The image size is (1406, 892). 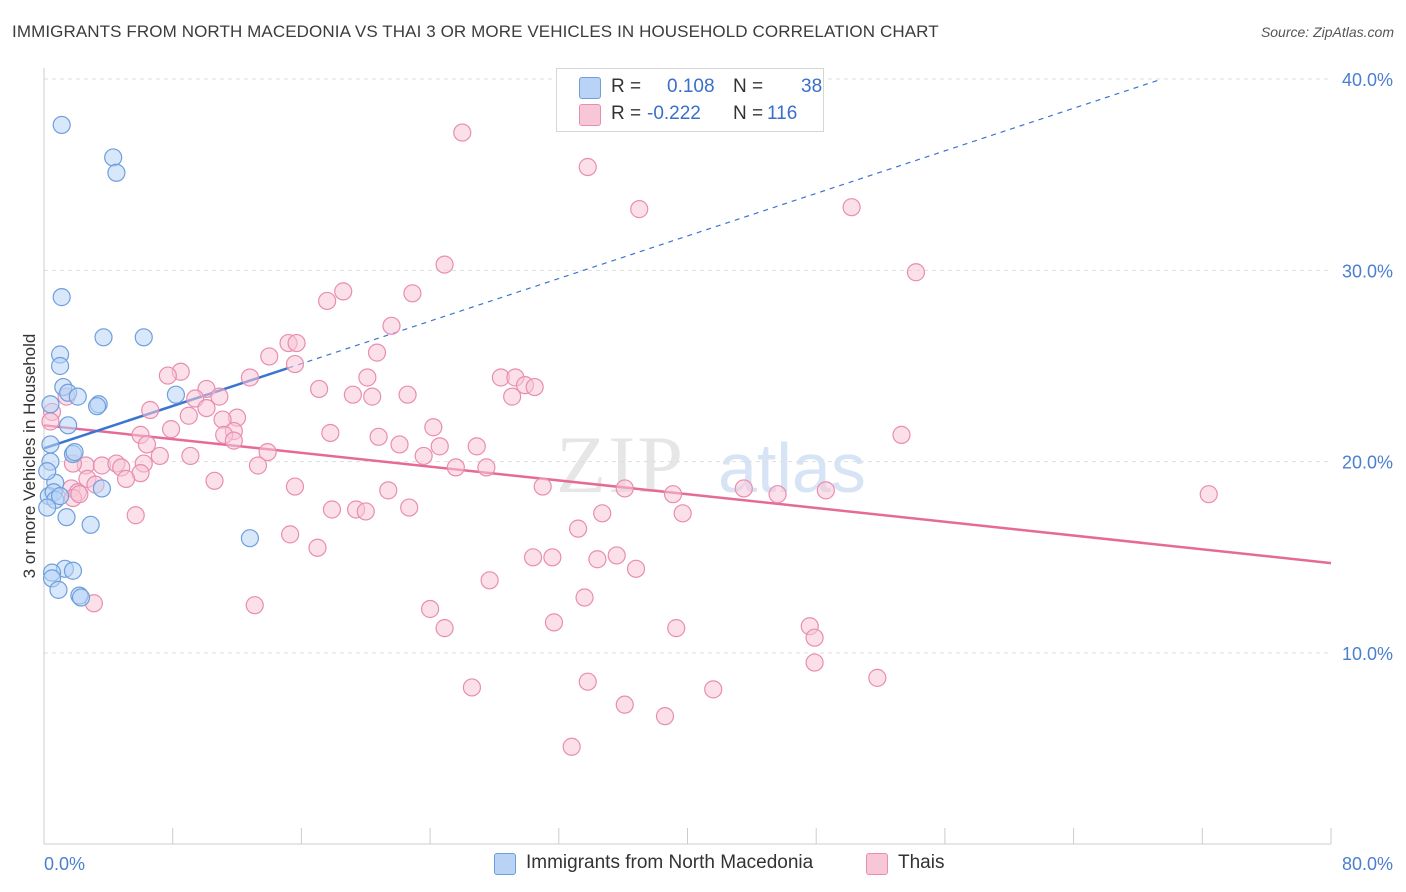 What do you see at coordinates (674, 113) in the screenshot?
I see `legend-r-value: -0.222` at bounding box center [674, 113].